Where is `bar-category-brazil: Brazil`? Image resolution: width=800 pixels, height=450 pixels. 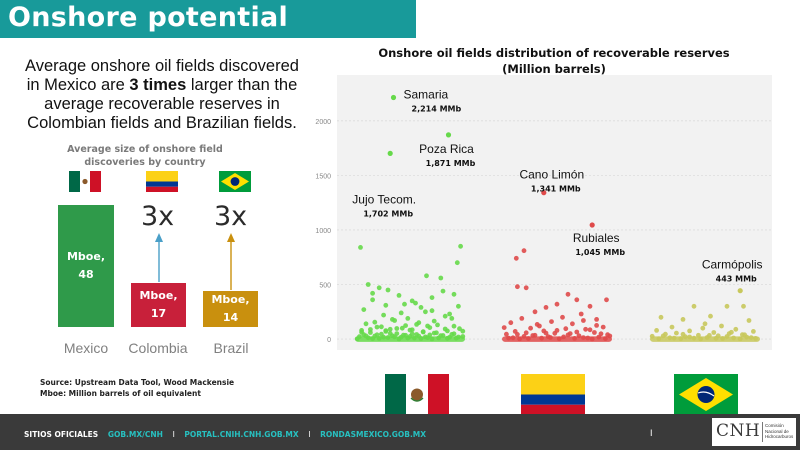
bar-category-brazil: Brazil is located at coordinates (231, 348).